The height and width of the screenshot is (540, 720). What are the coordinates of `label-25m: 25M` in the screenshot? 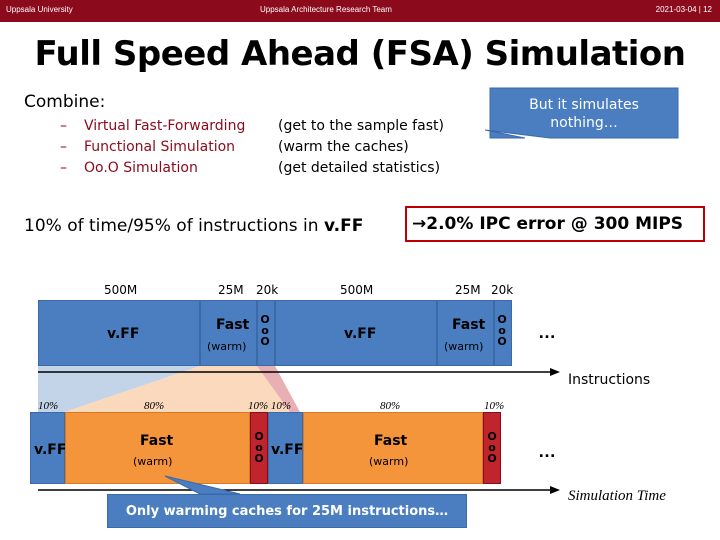 It's located at (231, 290).